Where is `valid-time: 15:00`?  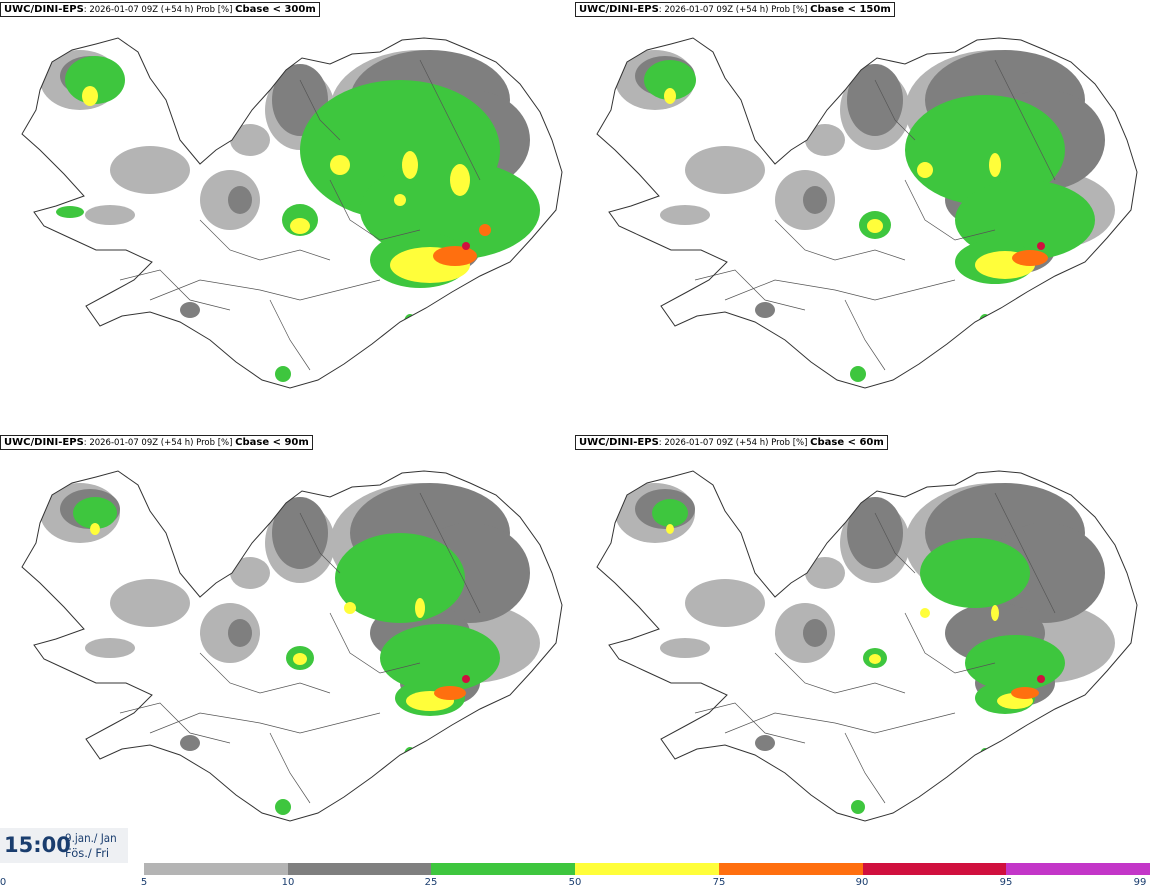
valid-time: 15:00 is located at coordinates (37, 845).